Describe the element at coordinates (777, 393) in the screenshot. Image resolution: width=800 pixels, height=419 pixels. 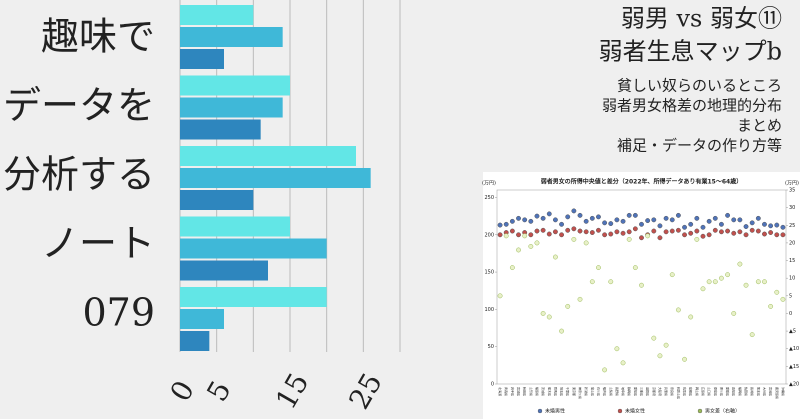
I see `x-tick-label: 鹿児島県` at that location.